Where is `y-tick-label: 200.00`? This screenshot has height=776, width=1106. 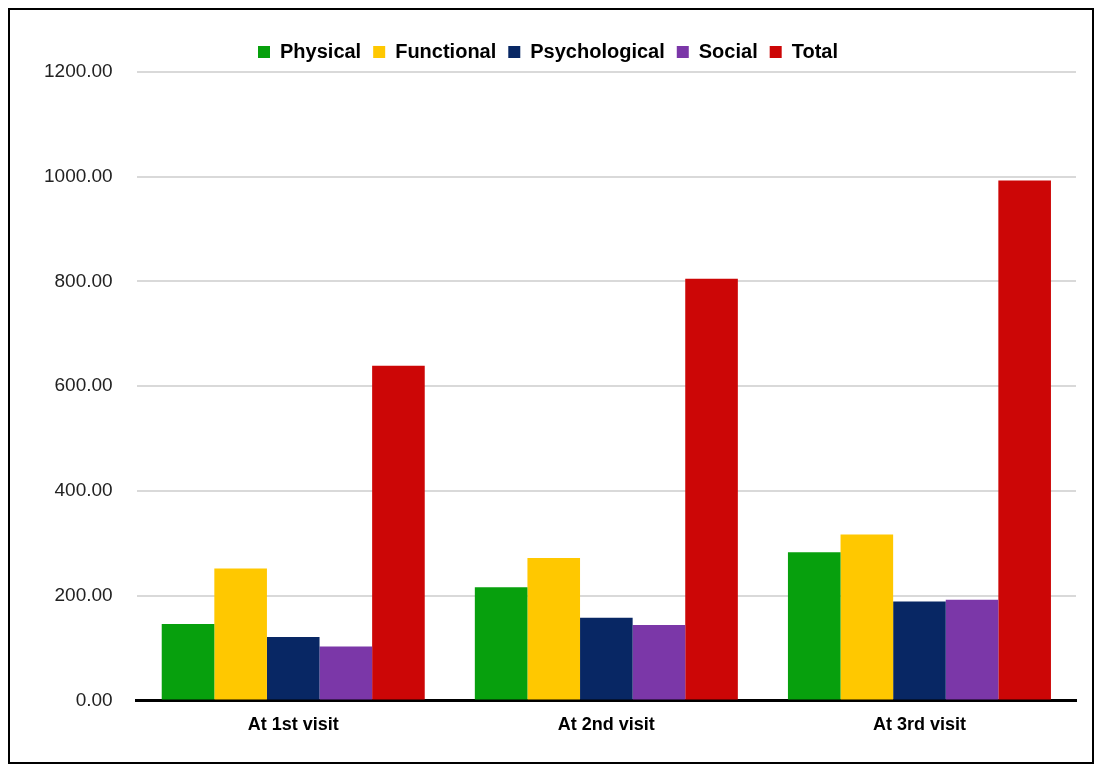
y-tick-label: 200.00 is located at coordinates (83, 594).